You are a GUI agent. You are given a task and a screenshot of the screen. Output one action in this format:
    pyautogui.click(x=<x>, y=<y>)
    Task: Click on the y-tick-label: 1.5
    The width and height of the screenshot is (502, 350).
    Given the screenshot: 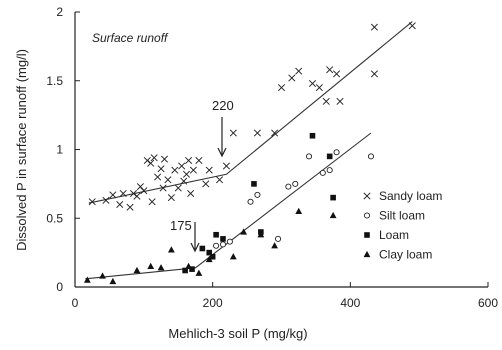 What is the action you would take?
    pyautogui.click(x=54, y=81)
    